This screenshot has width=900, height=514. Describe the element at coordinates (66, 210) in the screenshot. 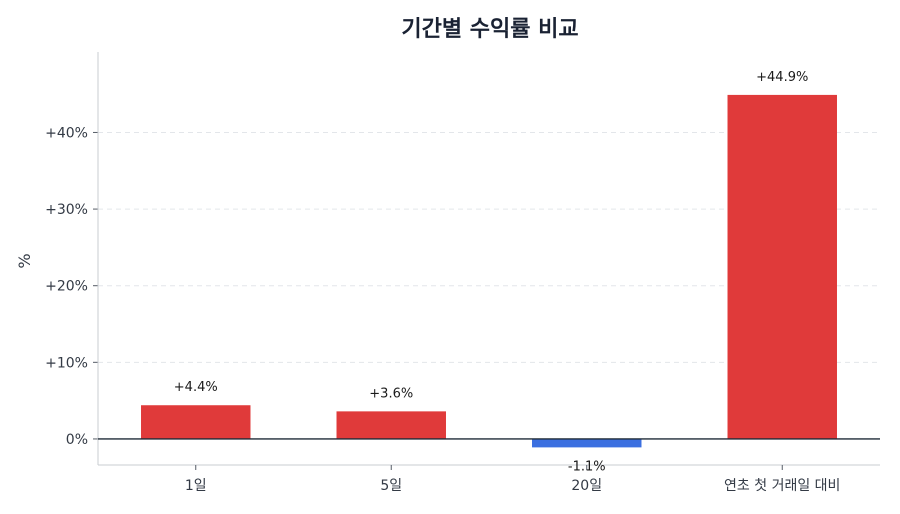

I see `y-tick-label: +30%` at that location.